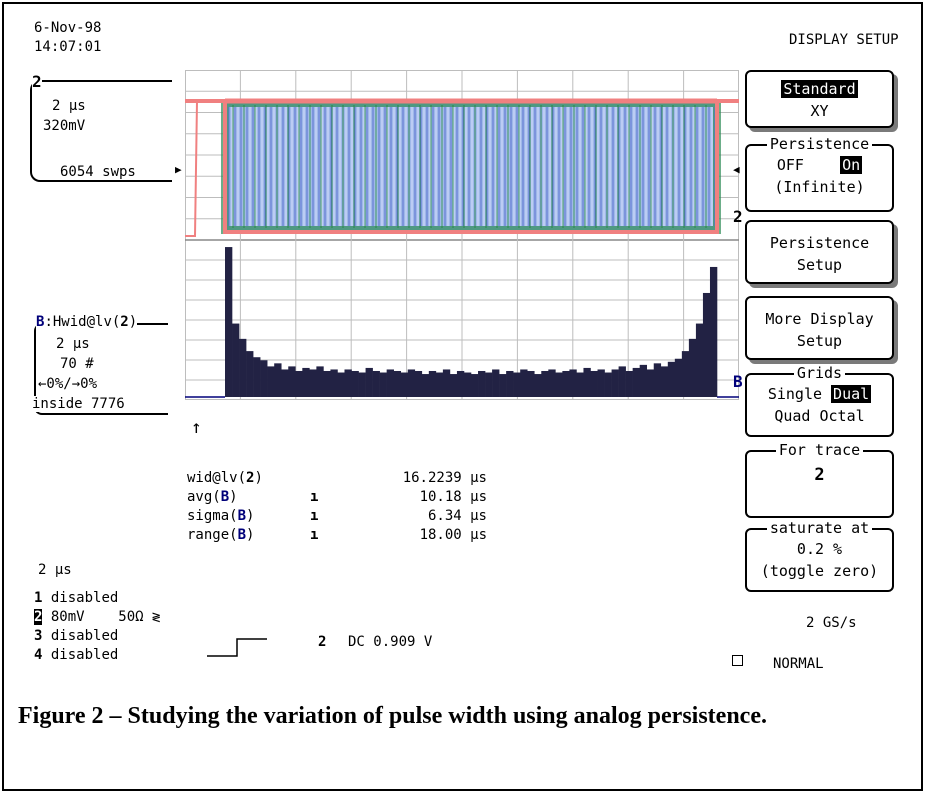 The height and width of the screenshot is (795, 927). I want to click on persistence-note: (Infinite), so click(819, 187).